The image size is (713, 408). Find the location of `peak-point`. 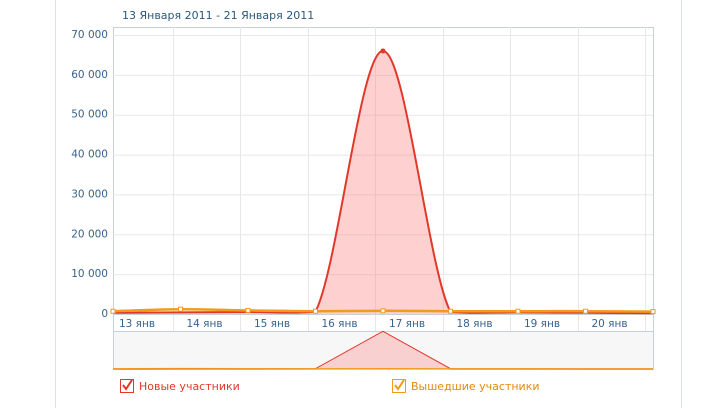

peak-point is located at coordinates (383, 51).